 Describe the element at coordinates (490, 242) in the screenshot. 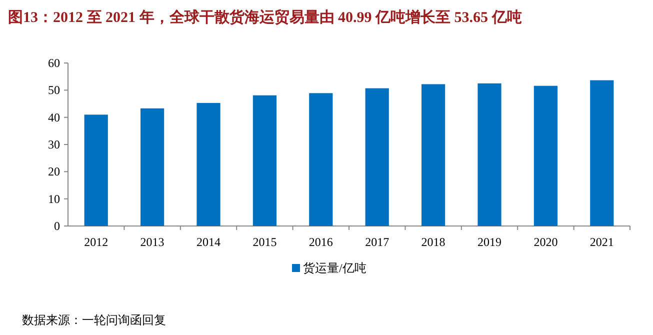

I see `x-tick-label: 2019` at that location.